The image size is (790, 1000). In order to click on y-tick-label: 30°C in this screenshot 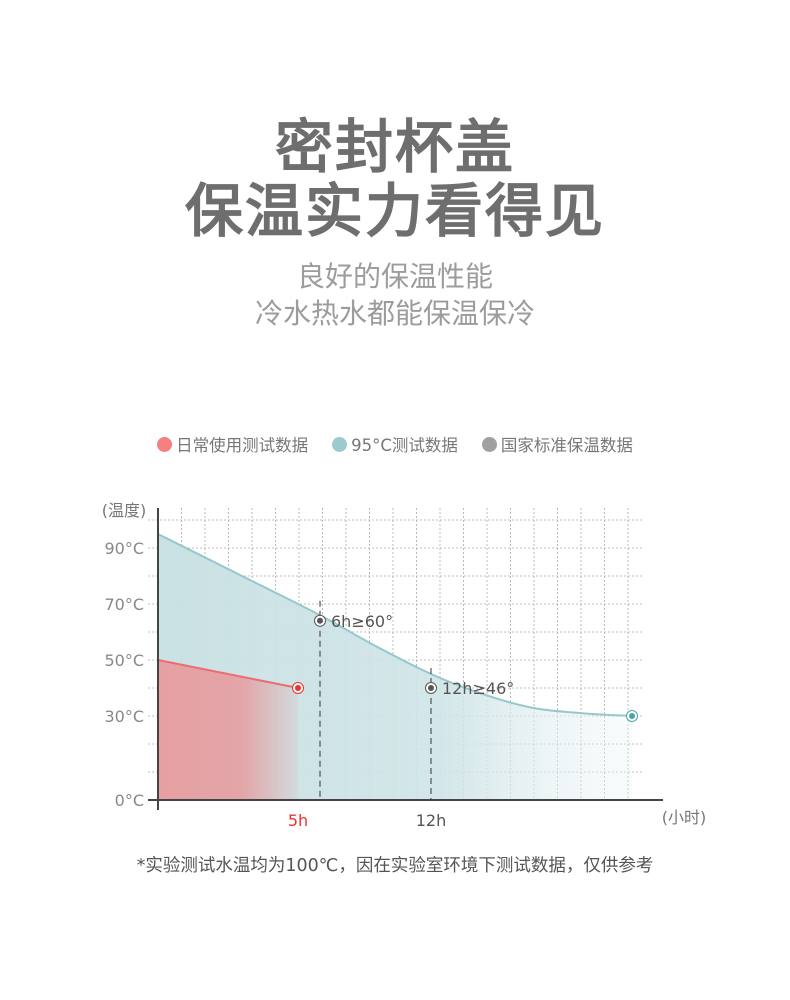, I will do `click(124, 716)`.